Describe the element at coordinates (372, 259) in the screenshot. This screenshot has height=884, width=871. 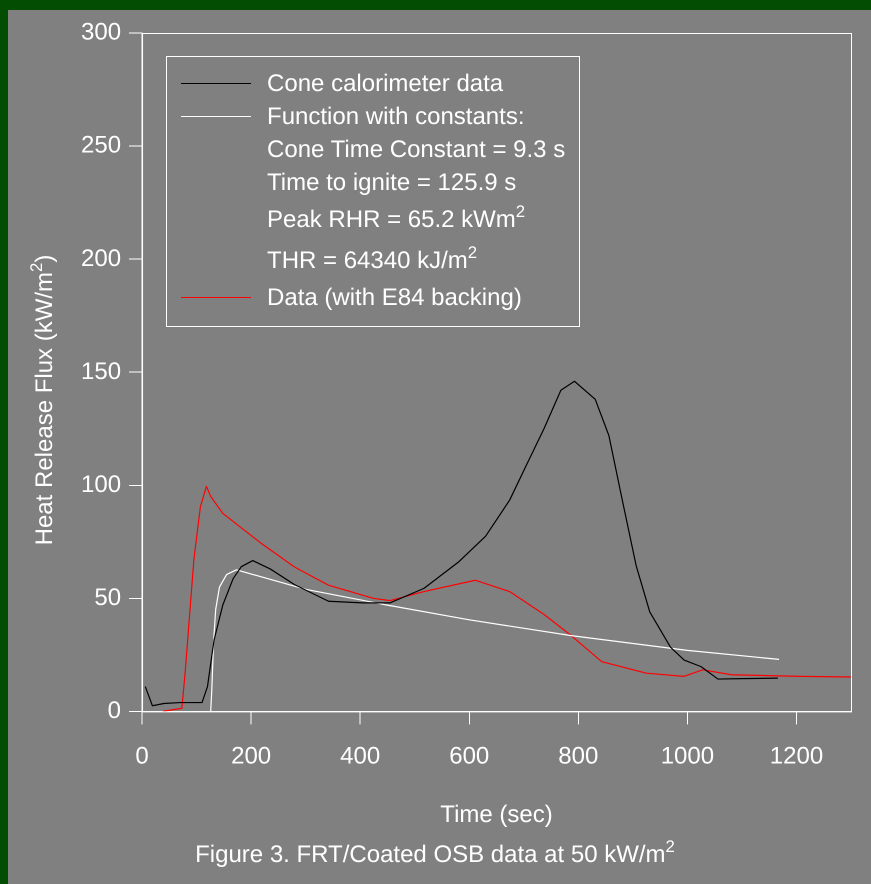
I see `annotation: THR = 64340 kJ/m$^{2}$` at that location.